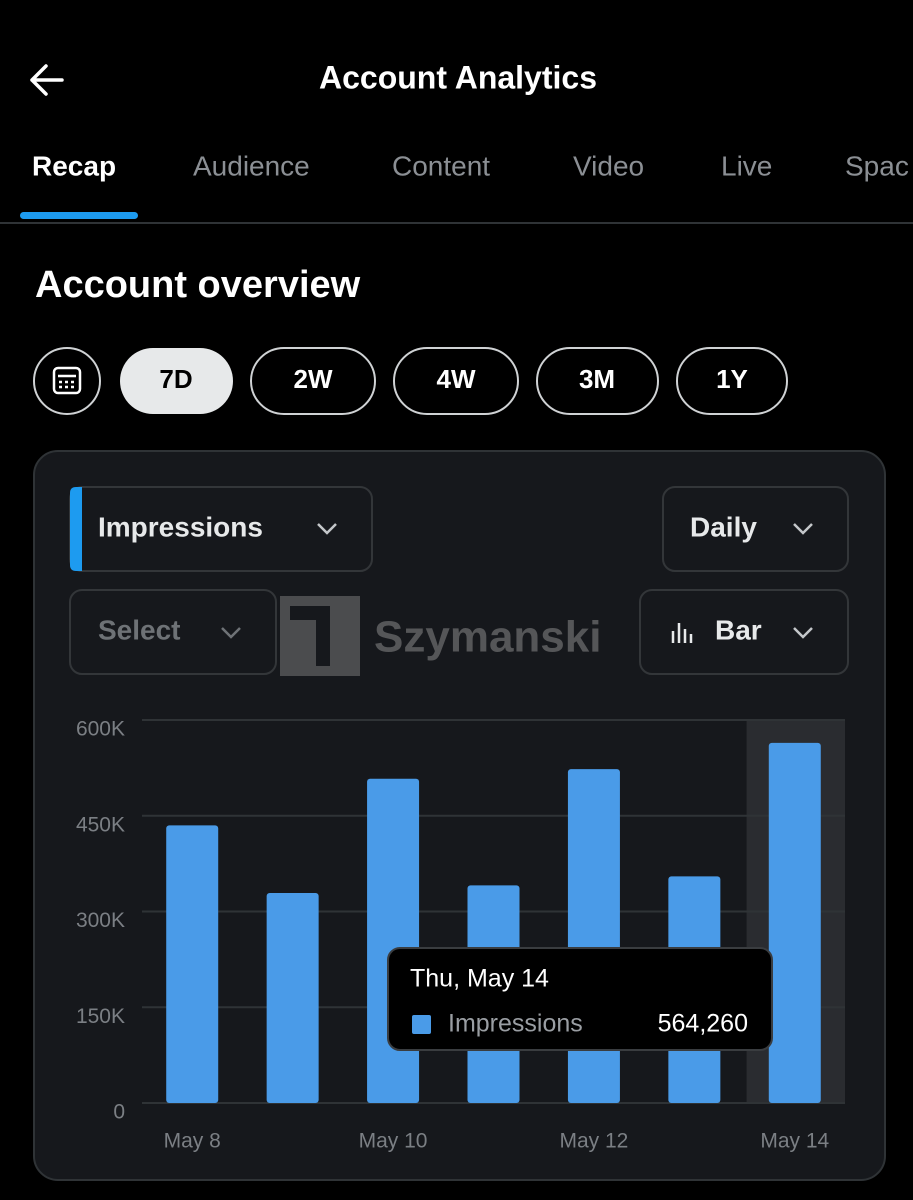 The width and height of the screenshot is (913, 1200). Describe the element at coordinates (79, 215) in the screenshot. I see `tab-indicator` at that location.